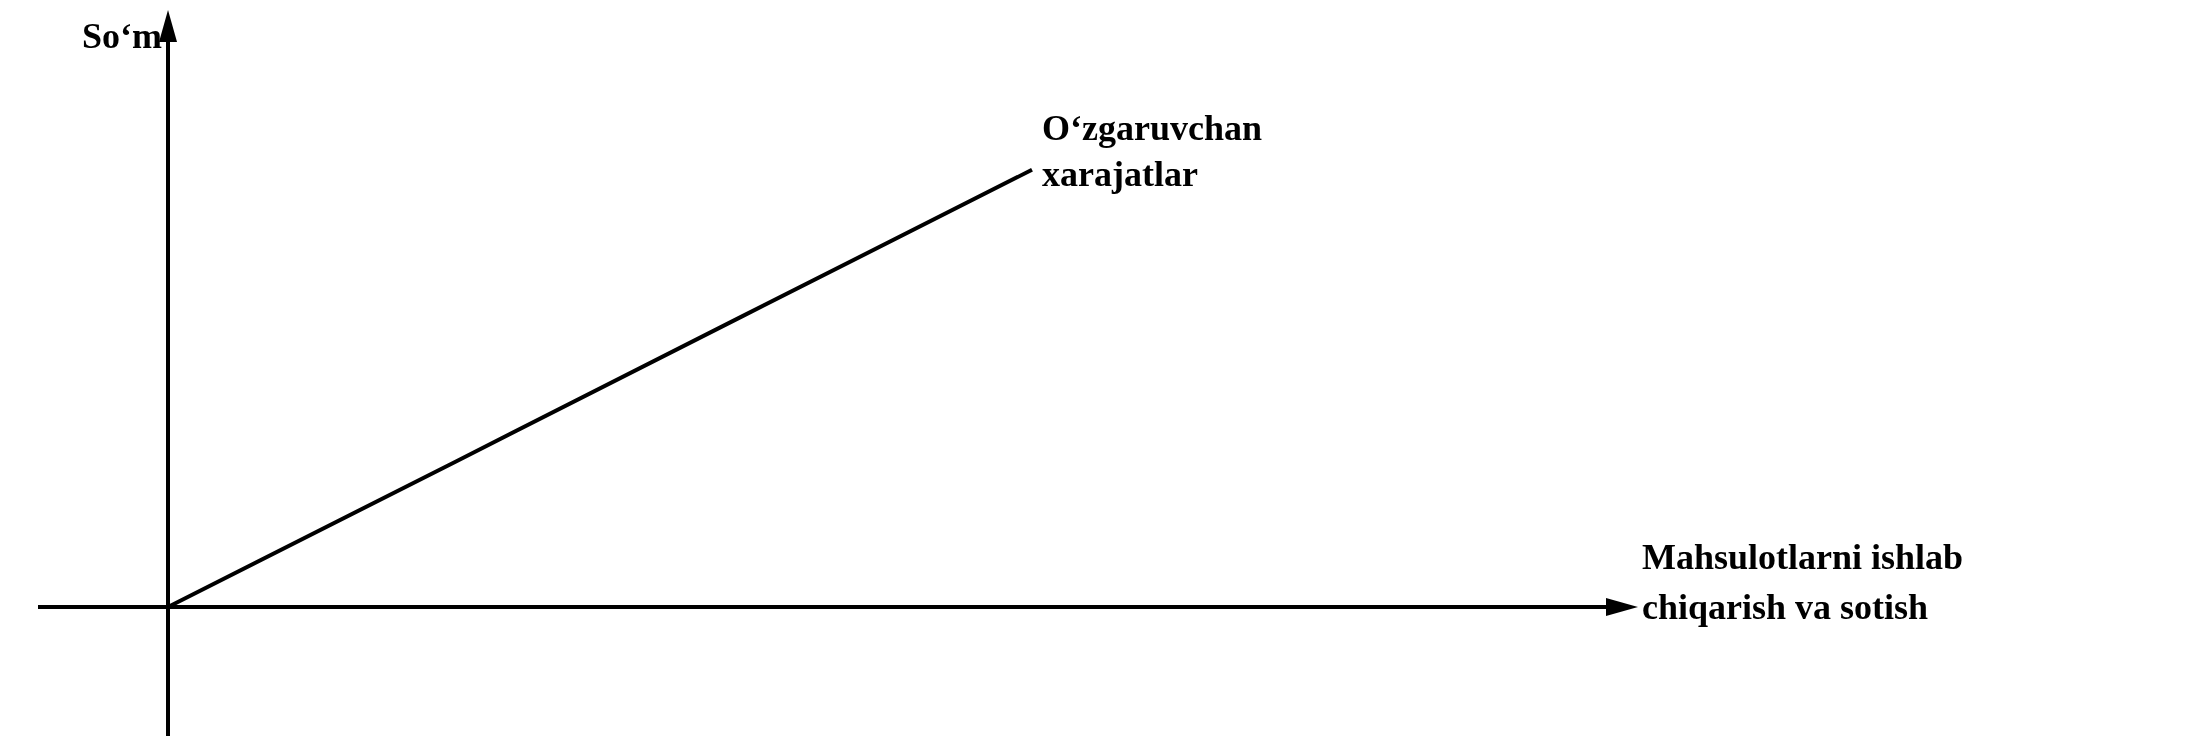 The height and width of the screenshot is (744, 2185). I want to click on series-label: O‘zgaruvchan xarajatlar, so click(1152, 150).